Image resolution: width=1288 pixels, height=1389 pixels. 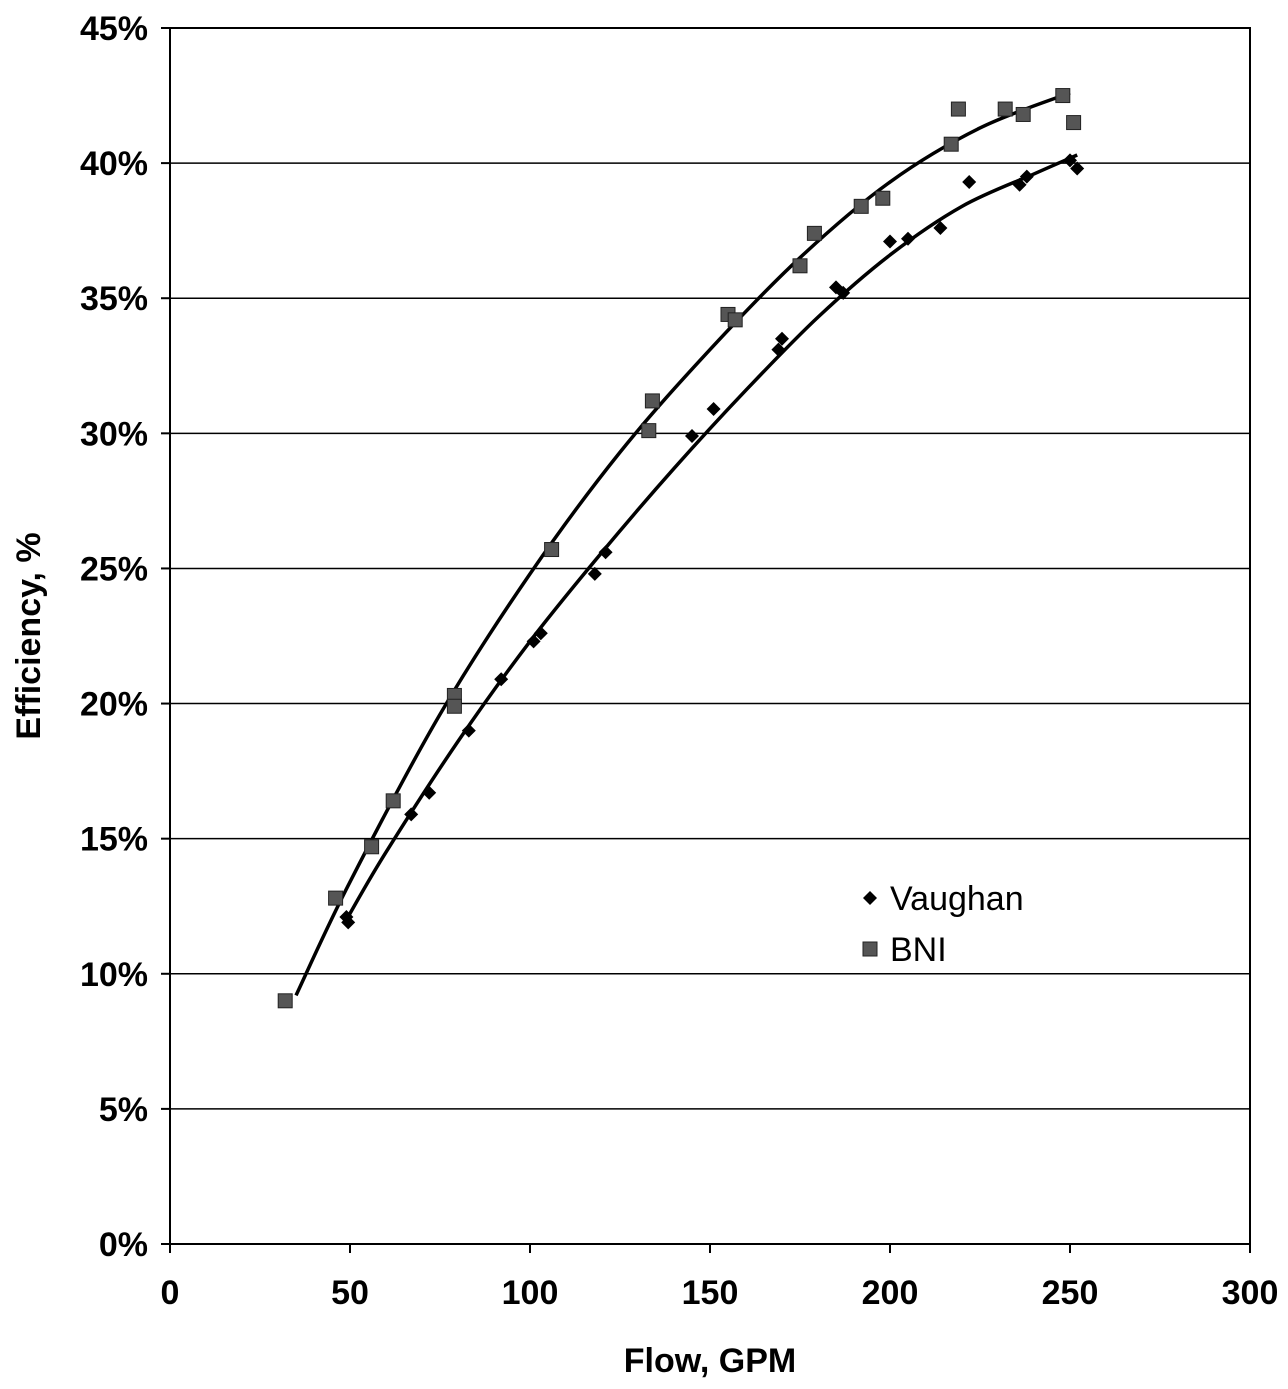 I want to click on legend-bni-label: BNI, so click(x=918, y=950).